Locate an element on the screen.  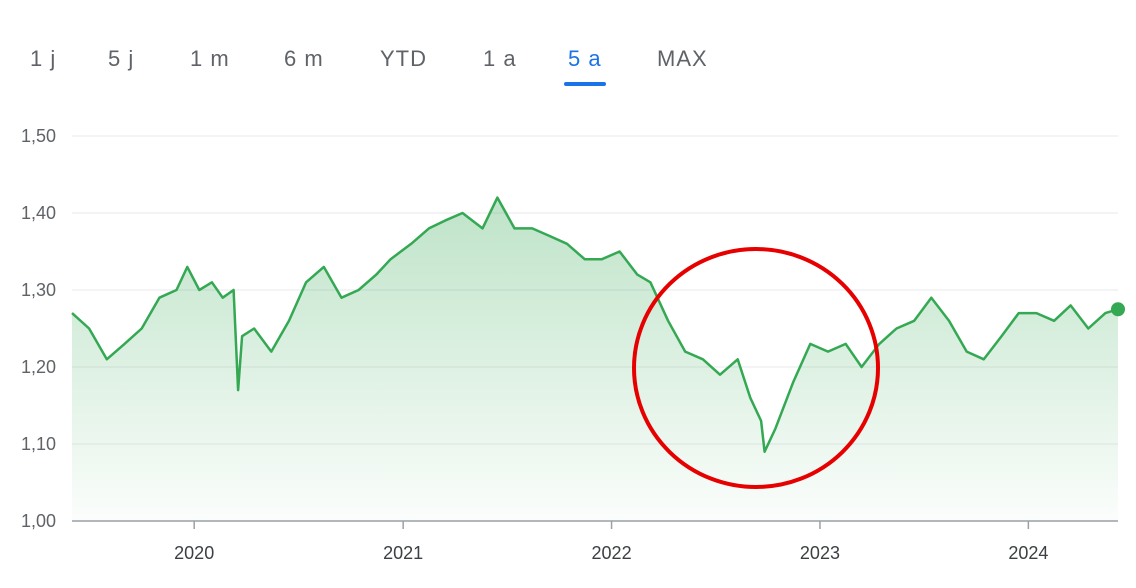
active-tab-underline is located at coordinates (585, 84).